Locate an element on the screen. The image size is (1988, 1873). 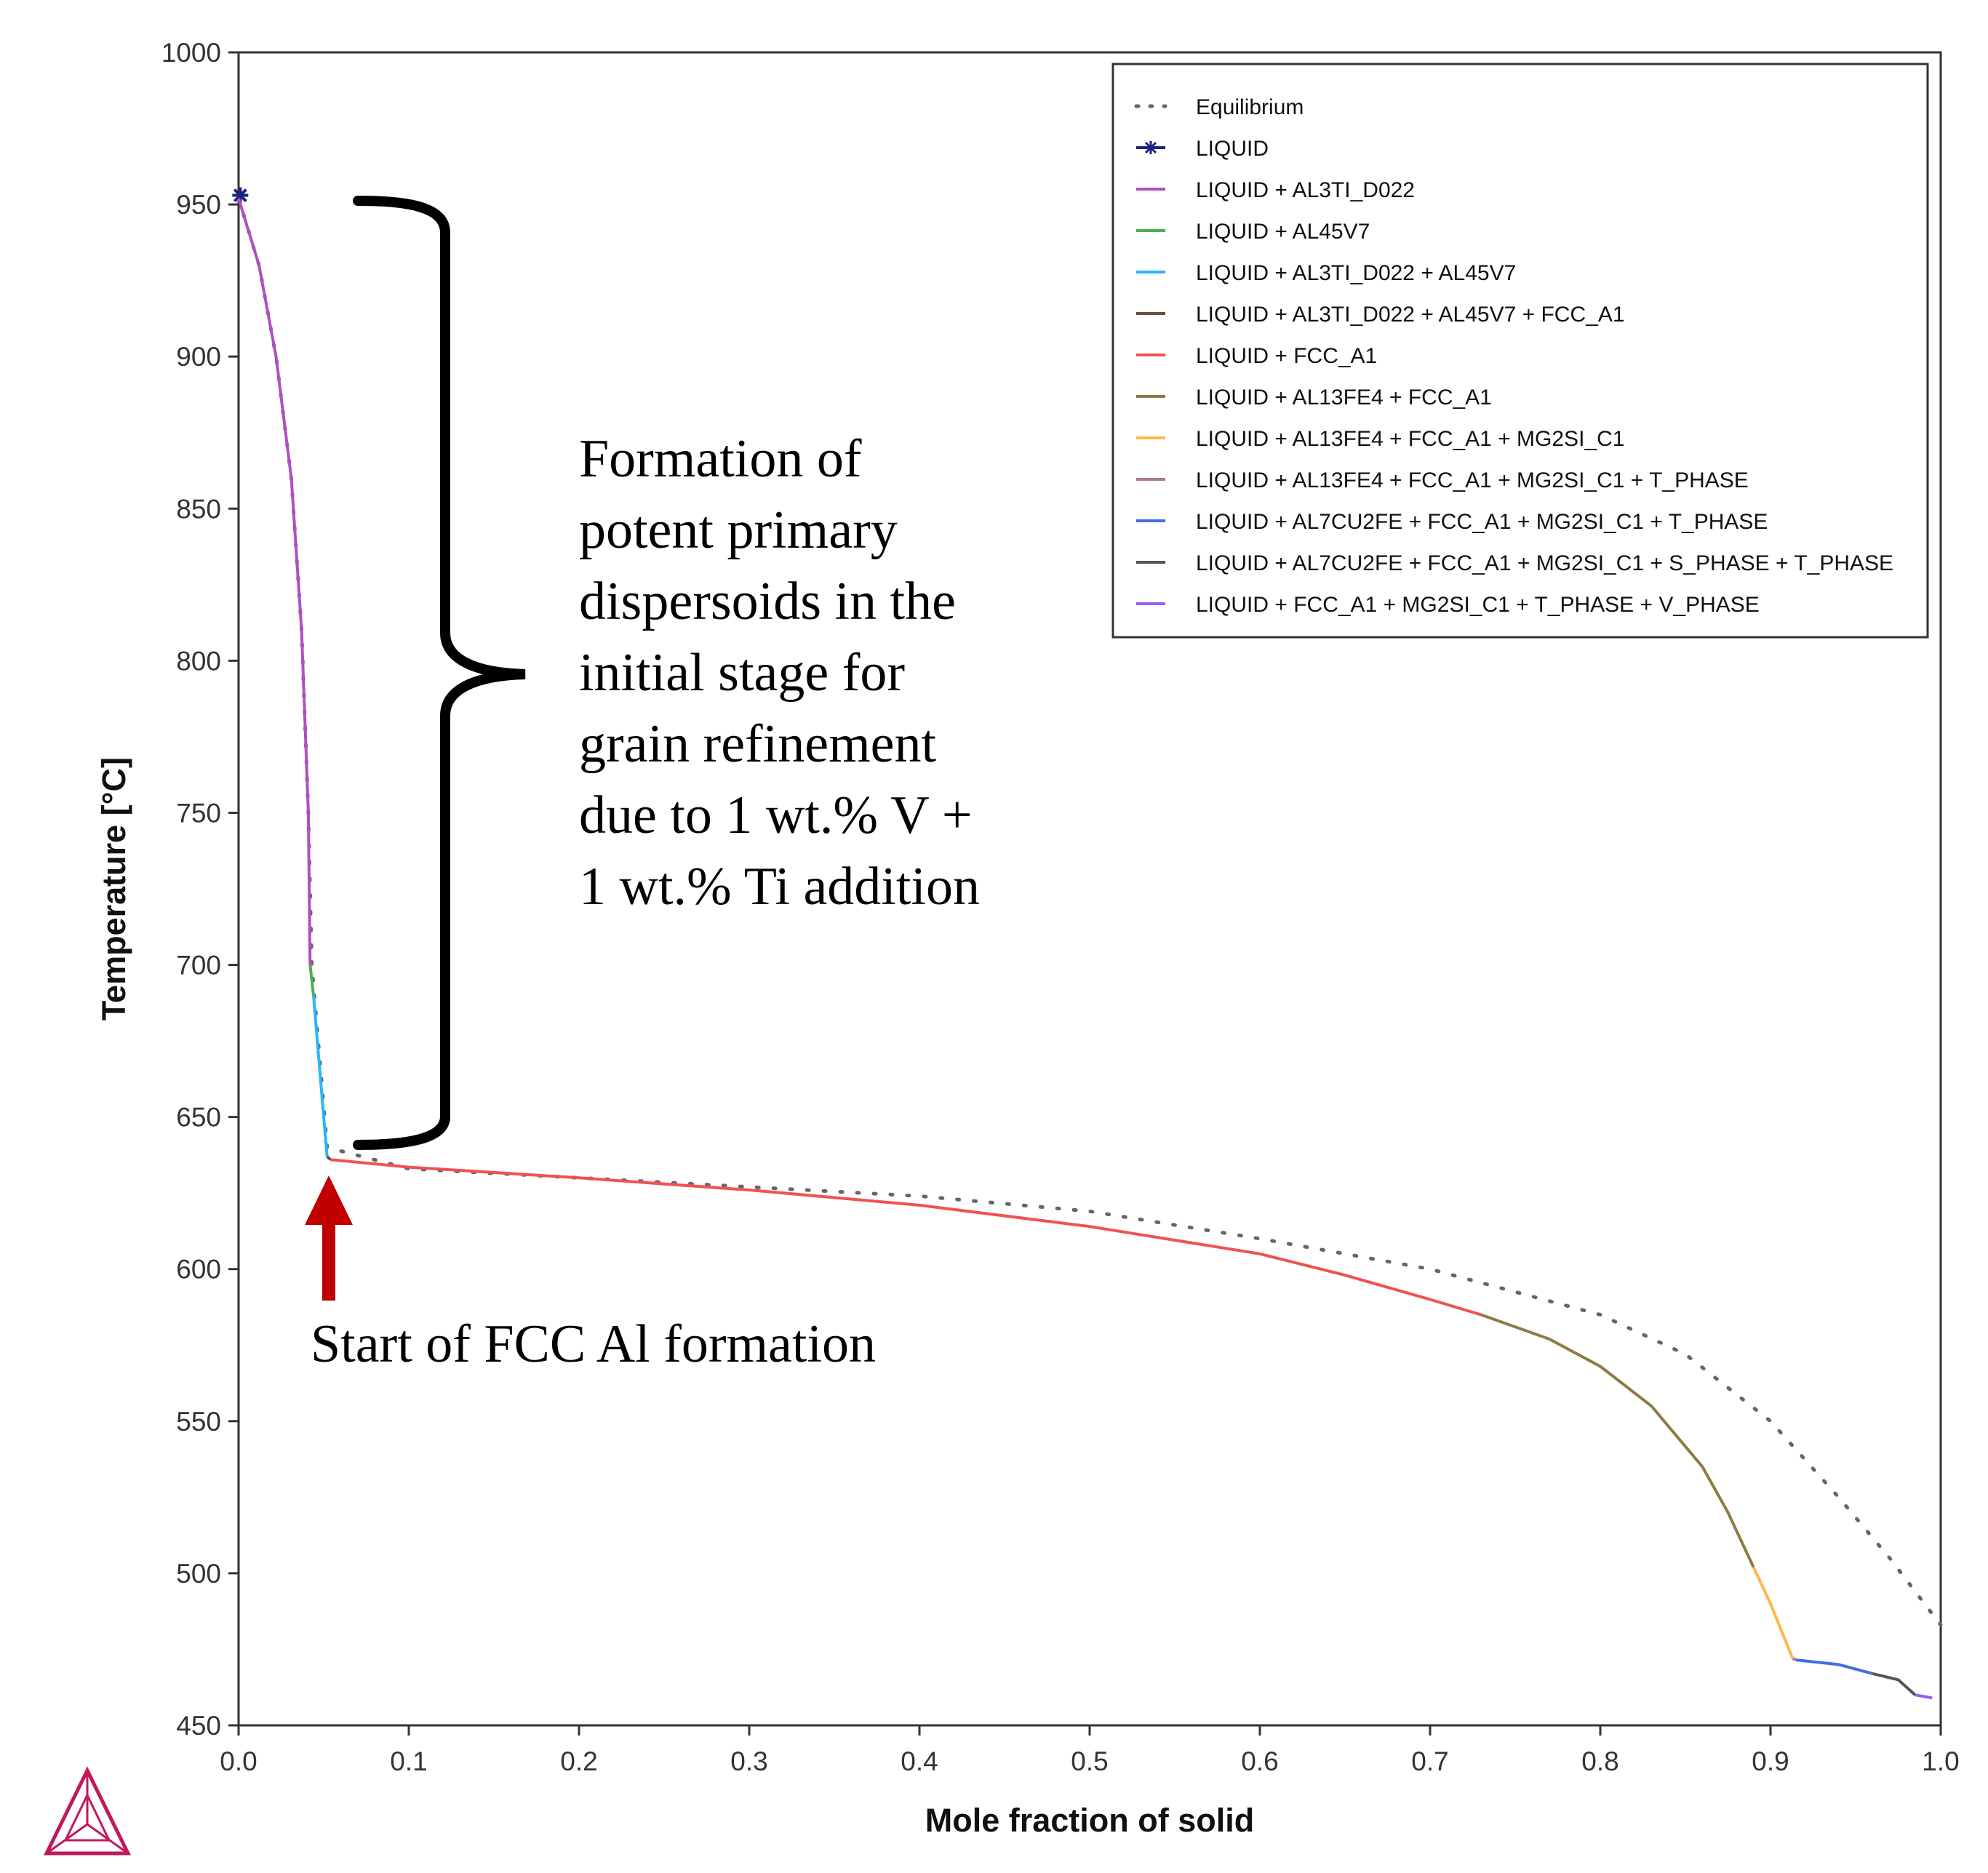
series-liquid-al3ti-d022-al45v7 is located at coordinates (320, 1076).